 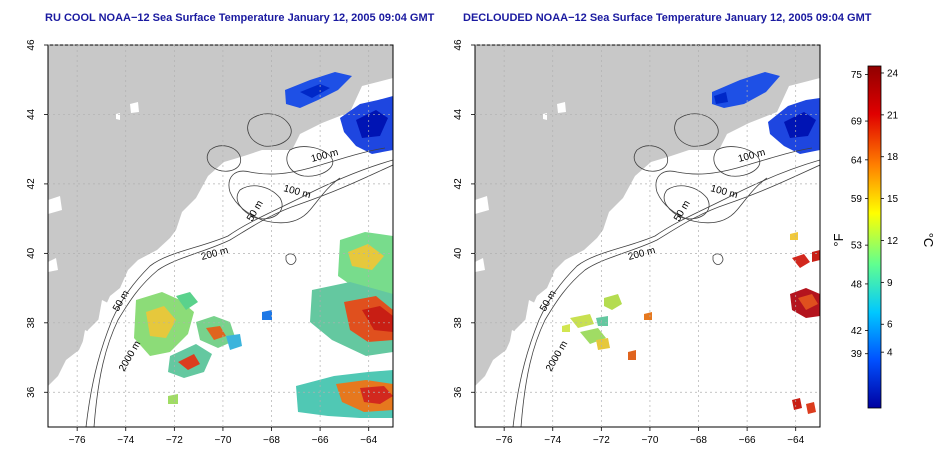 I want to click on colorbar-fahrenheit-unit: °F, so click(x=838, y=239).